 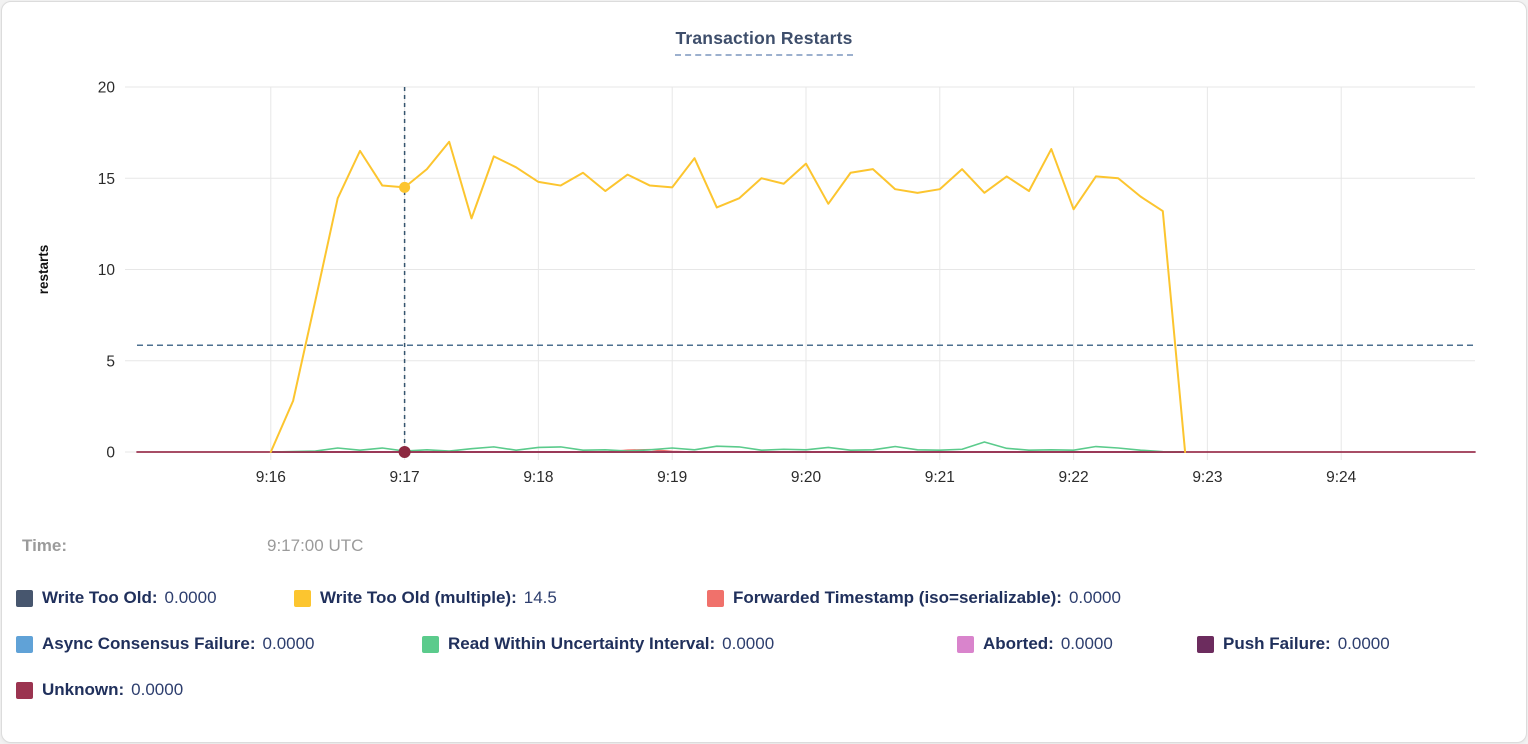 I want to click on x-axis-label: 9:16, so click(x=271, y=477).